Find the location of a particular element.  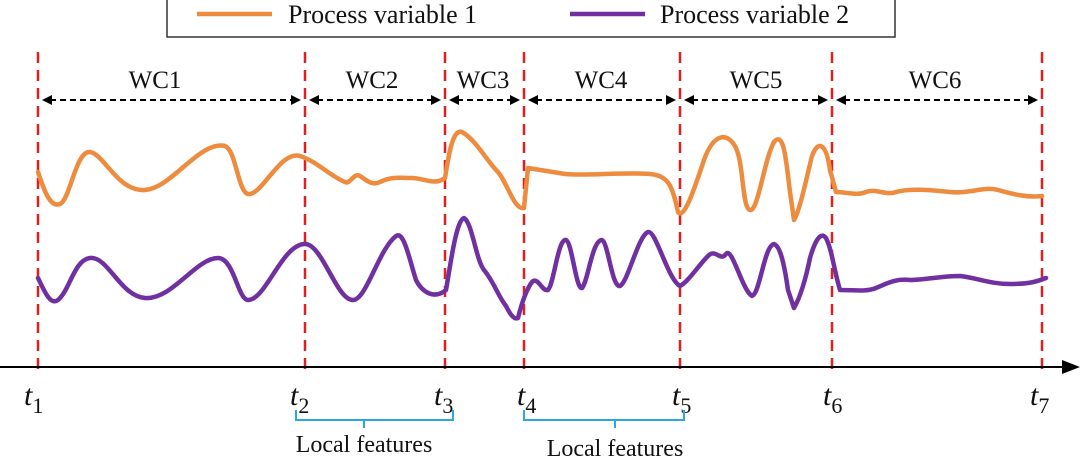

wc1-label: WC1 is located at coordinates (155, 80).